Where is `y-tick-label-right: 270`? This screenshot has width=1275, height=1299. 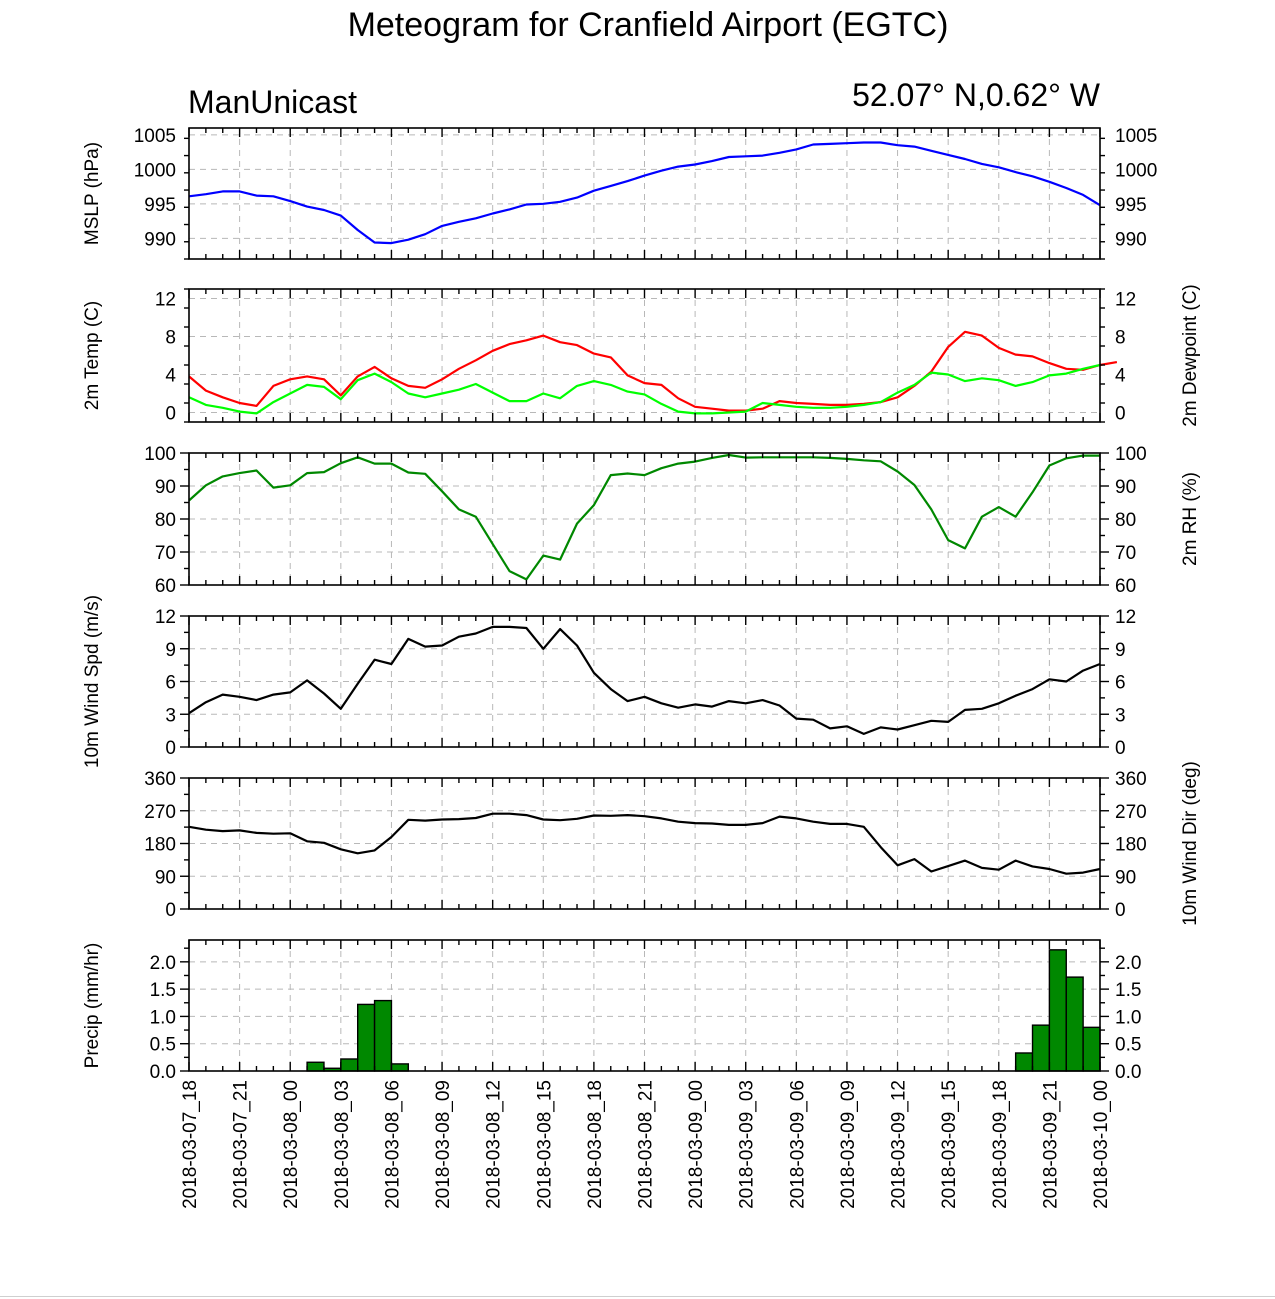
y-tick-label-right: 270 is located at coordinates (1131, 812).